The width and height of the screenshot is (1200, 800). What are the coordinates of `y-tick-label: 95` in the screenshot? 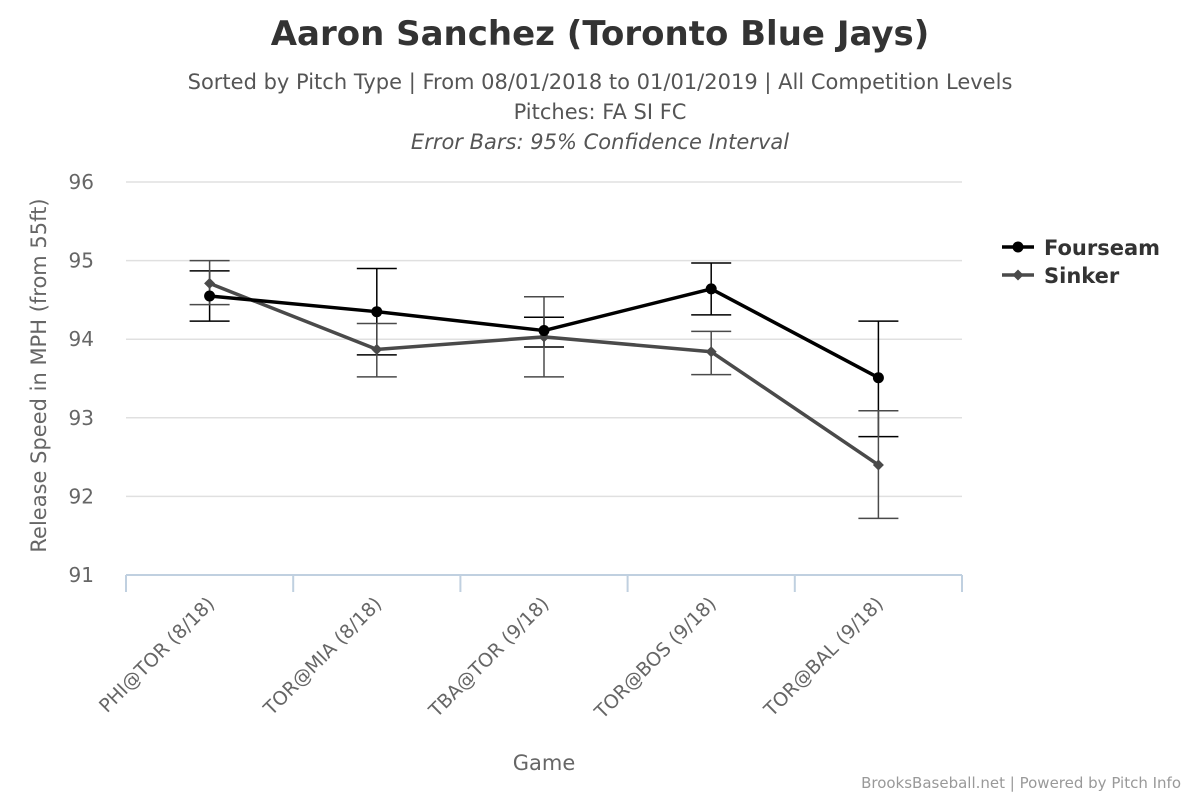 It's located at (81, 261).